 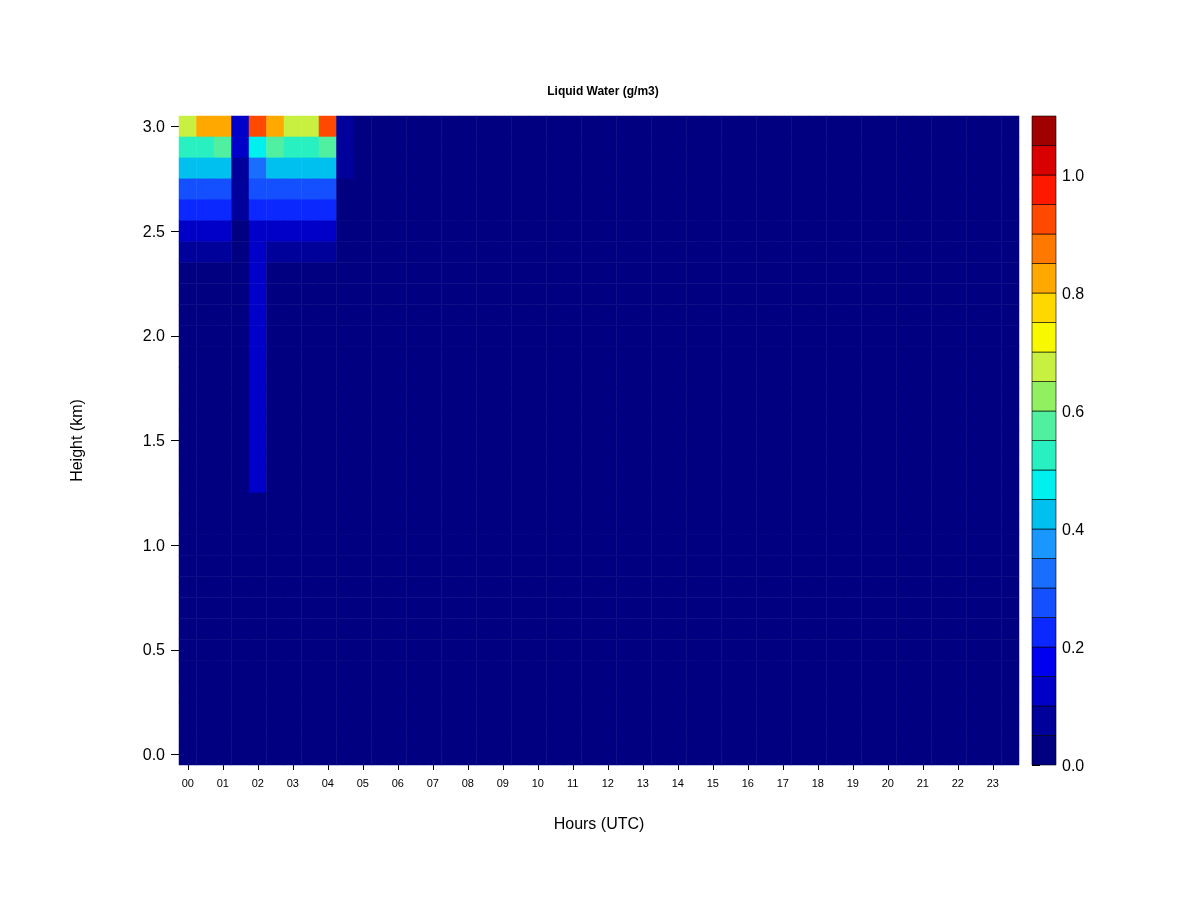 What do you see at coordinates (852, 782) in the screenshot?
I see `x-tick-label: 19` at bounding box center [852, 782].